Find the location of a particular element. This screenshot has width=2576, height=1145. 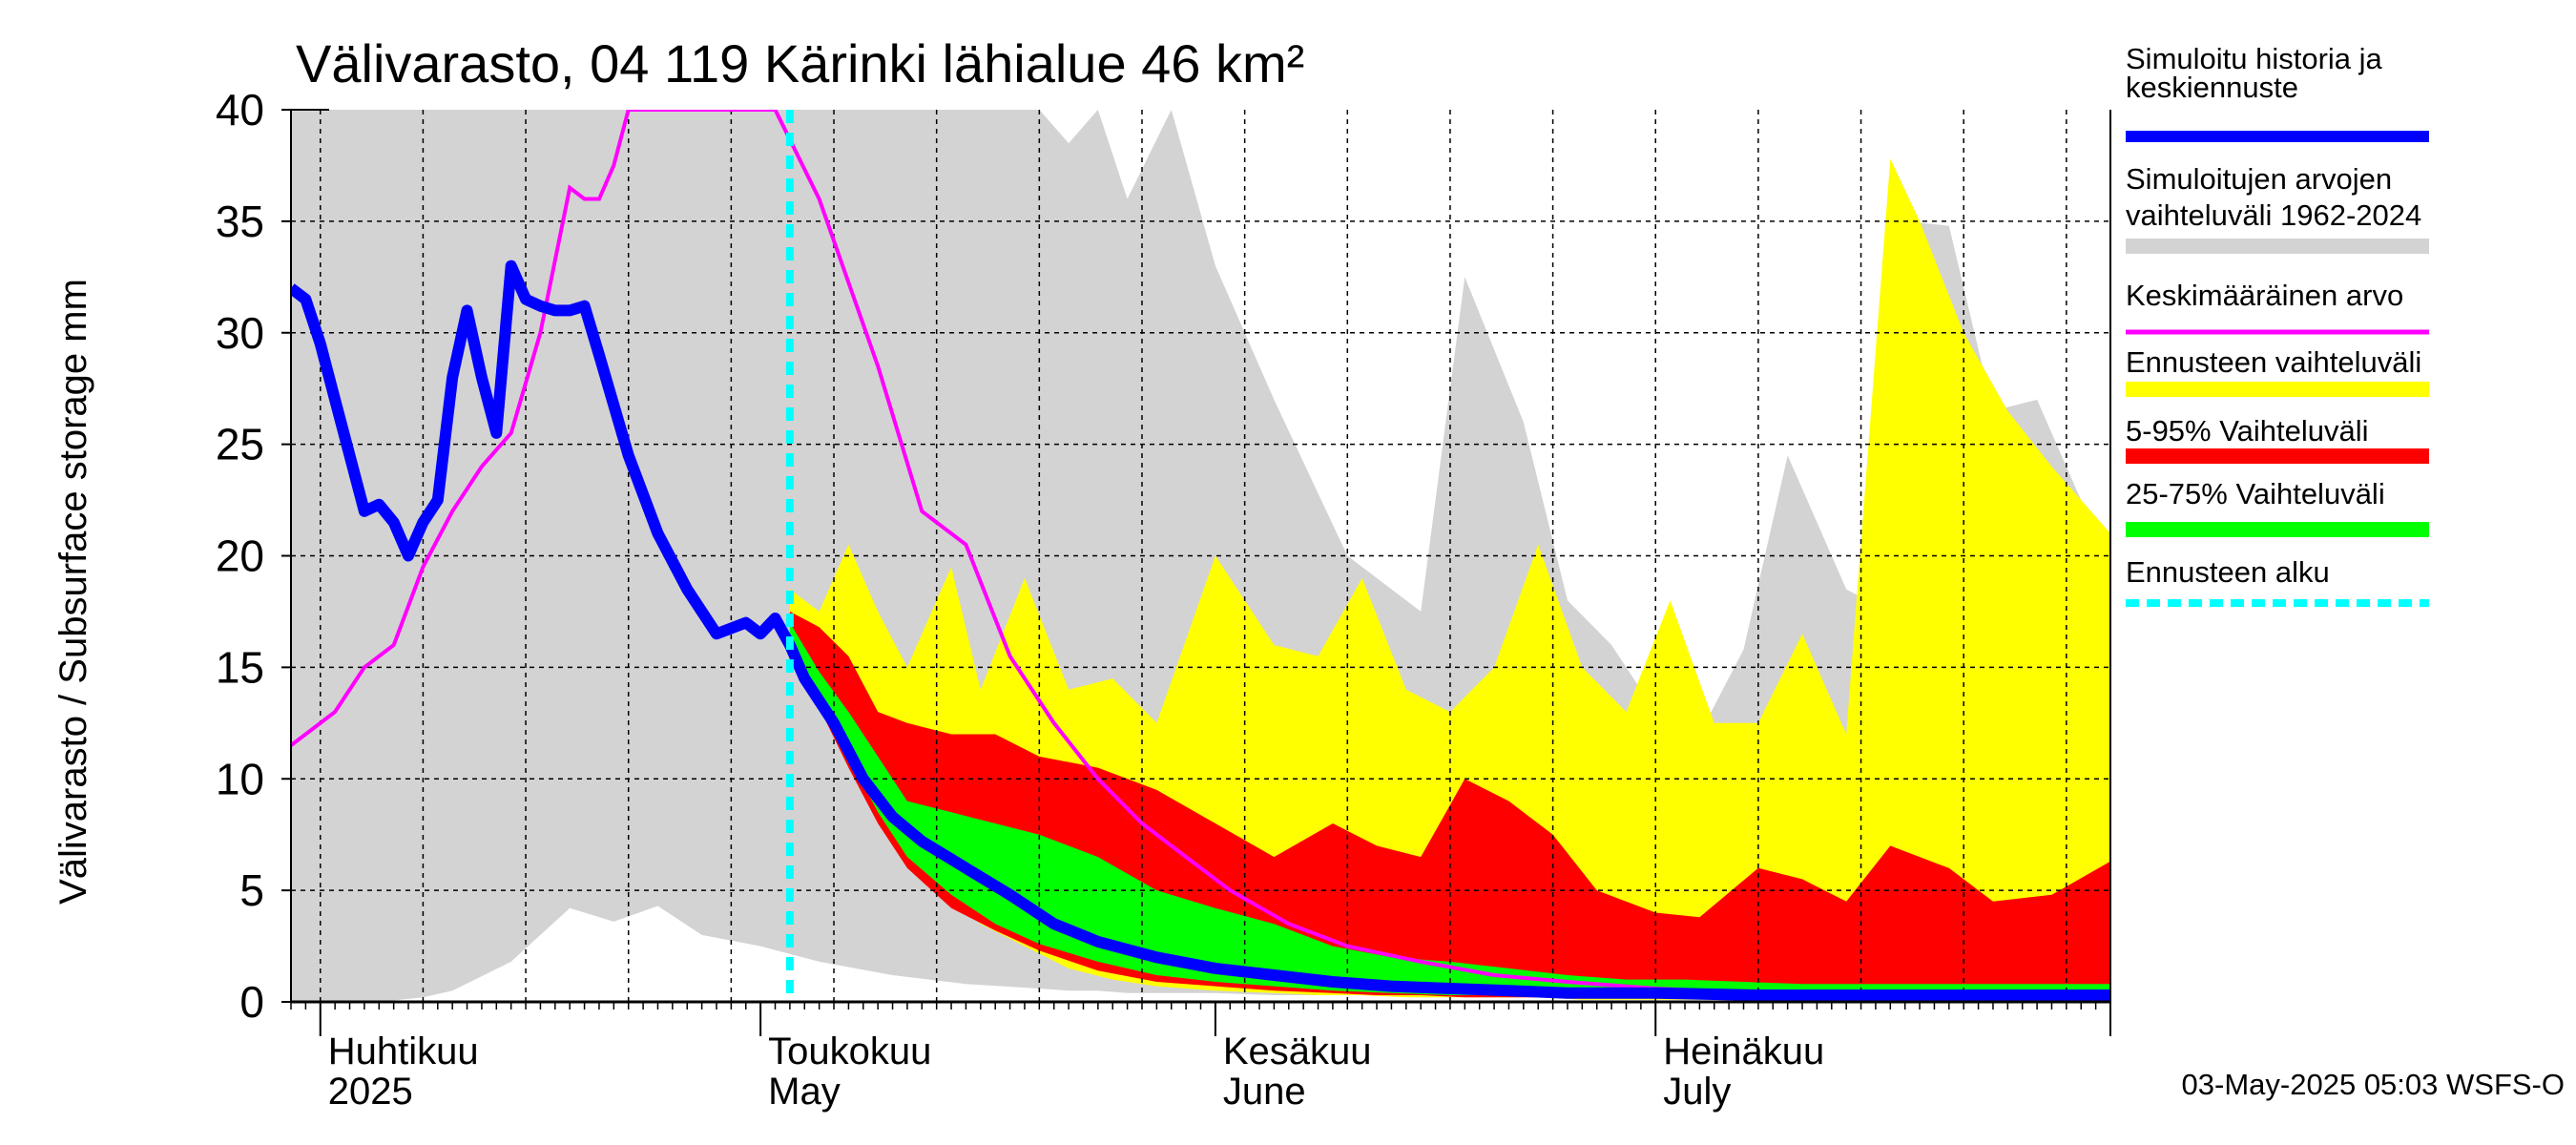

y-tick-label: 30 is located at coordinates (240, 333).